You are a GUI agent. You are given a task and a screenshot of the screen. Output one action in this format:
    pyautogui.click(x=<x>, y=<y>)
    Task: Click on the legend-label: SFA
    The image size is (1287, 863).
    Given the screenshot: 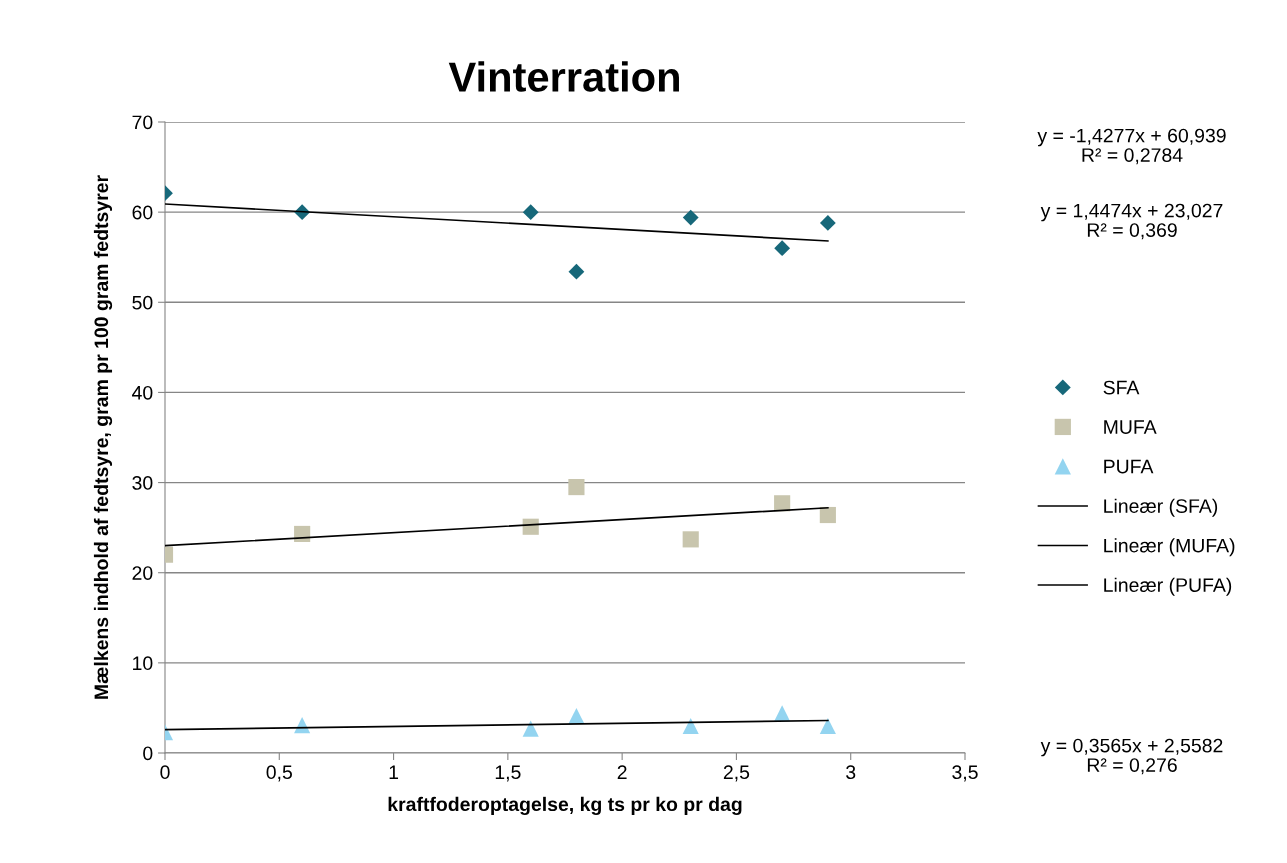 What is the action you would take?
    pyautogui.click(x=1121, y=387)
    